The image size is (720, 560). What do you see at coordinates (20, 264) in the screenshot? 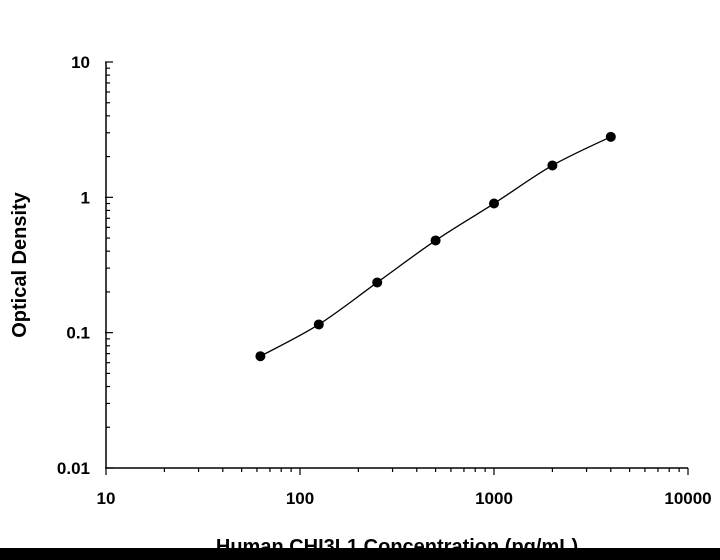
I see `y-axis-title: Optical Density` at bounding box center [20, 264].